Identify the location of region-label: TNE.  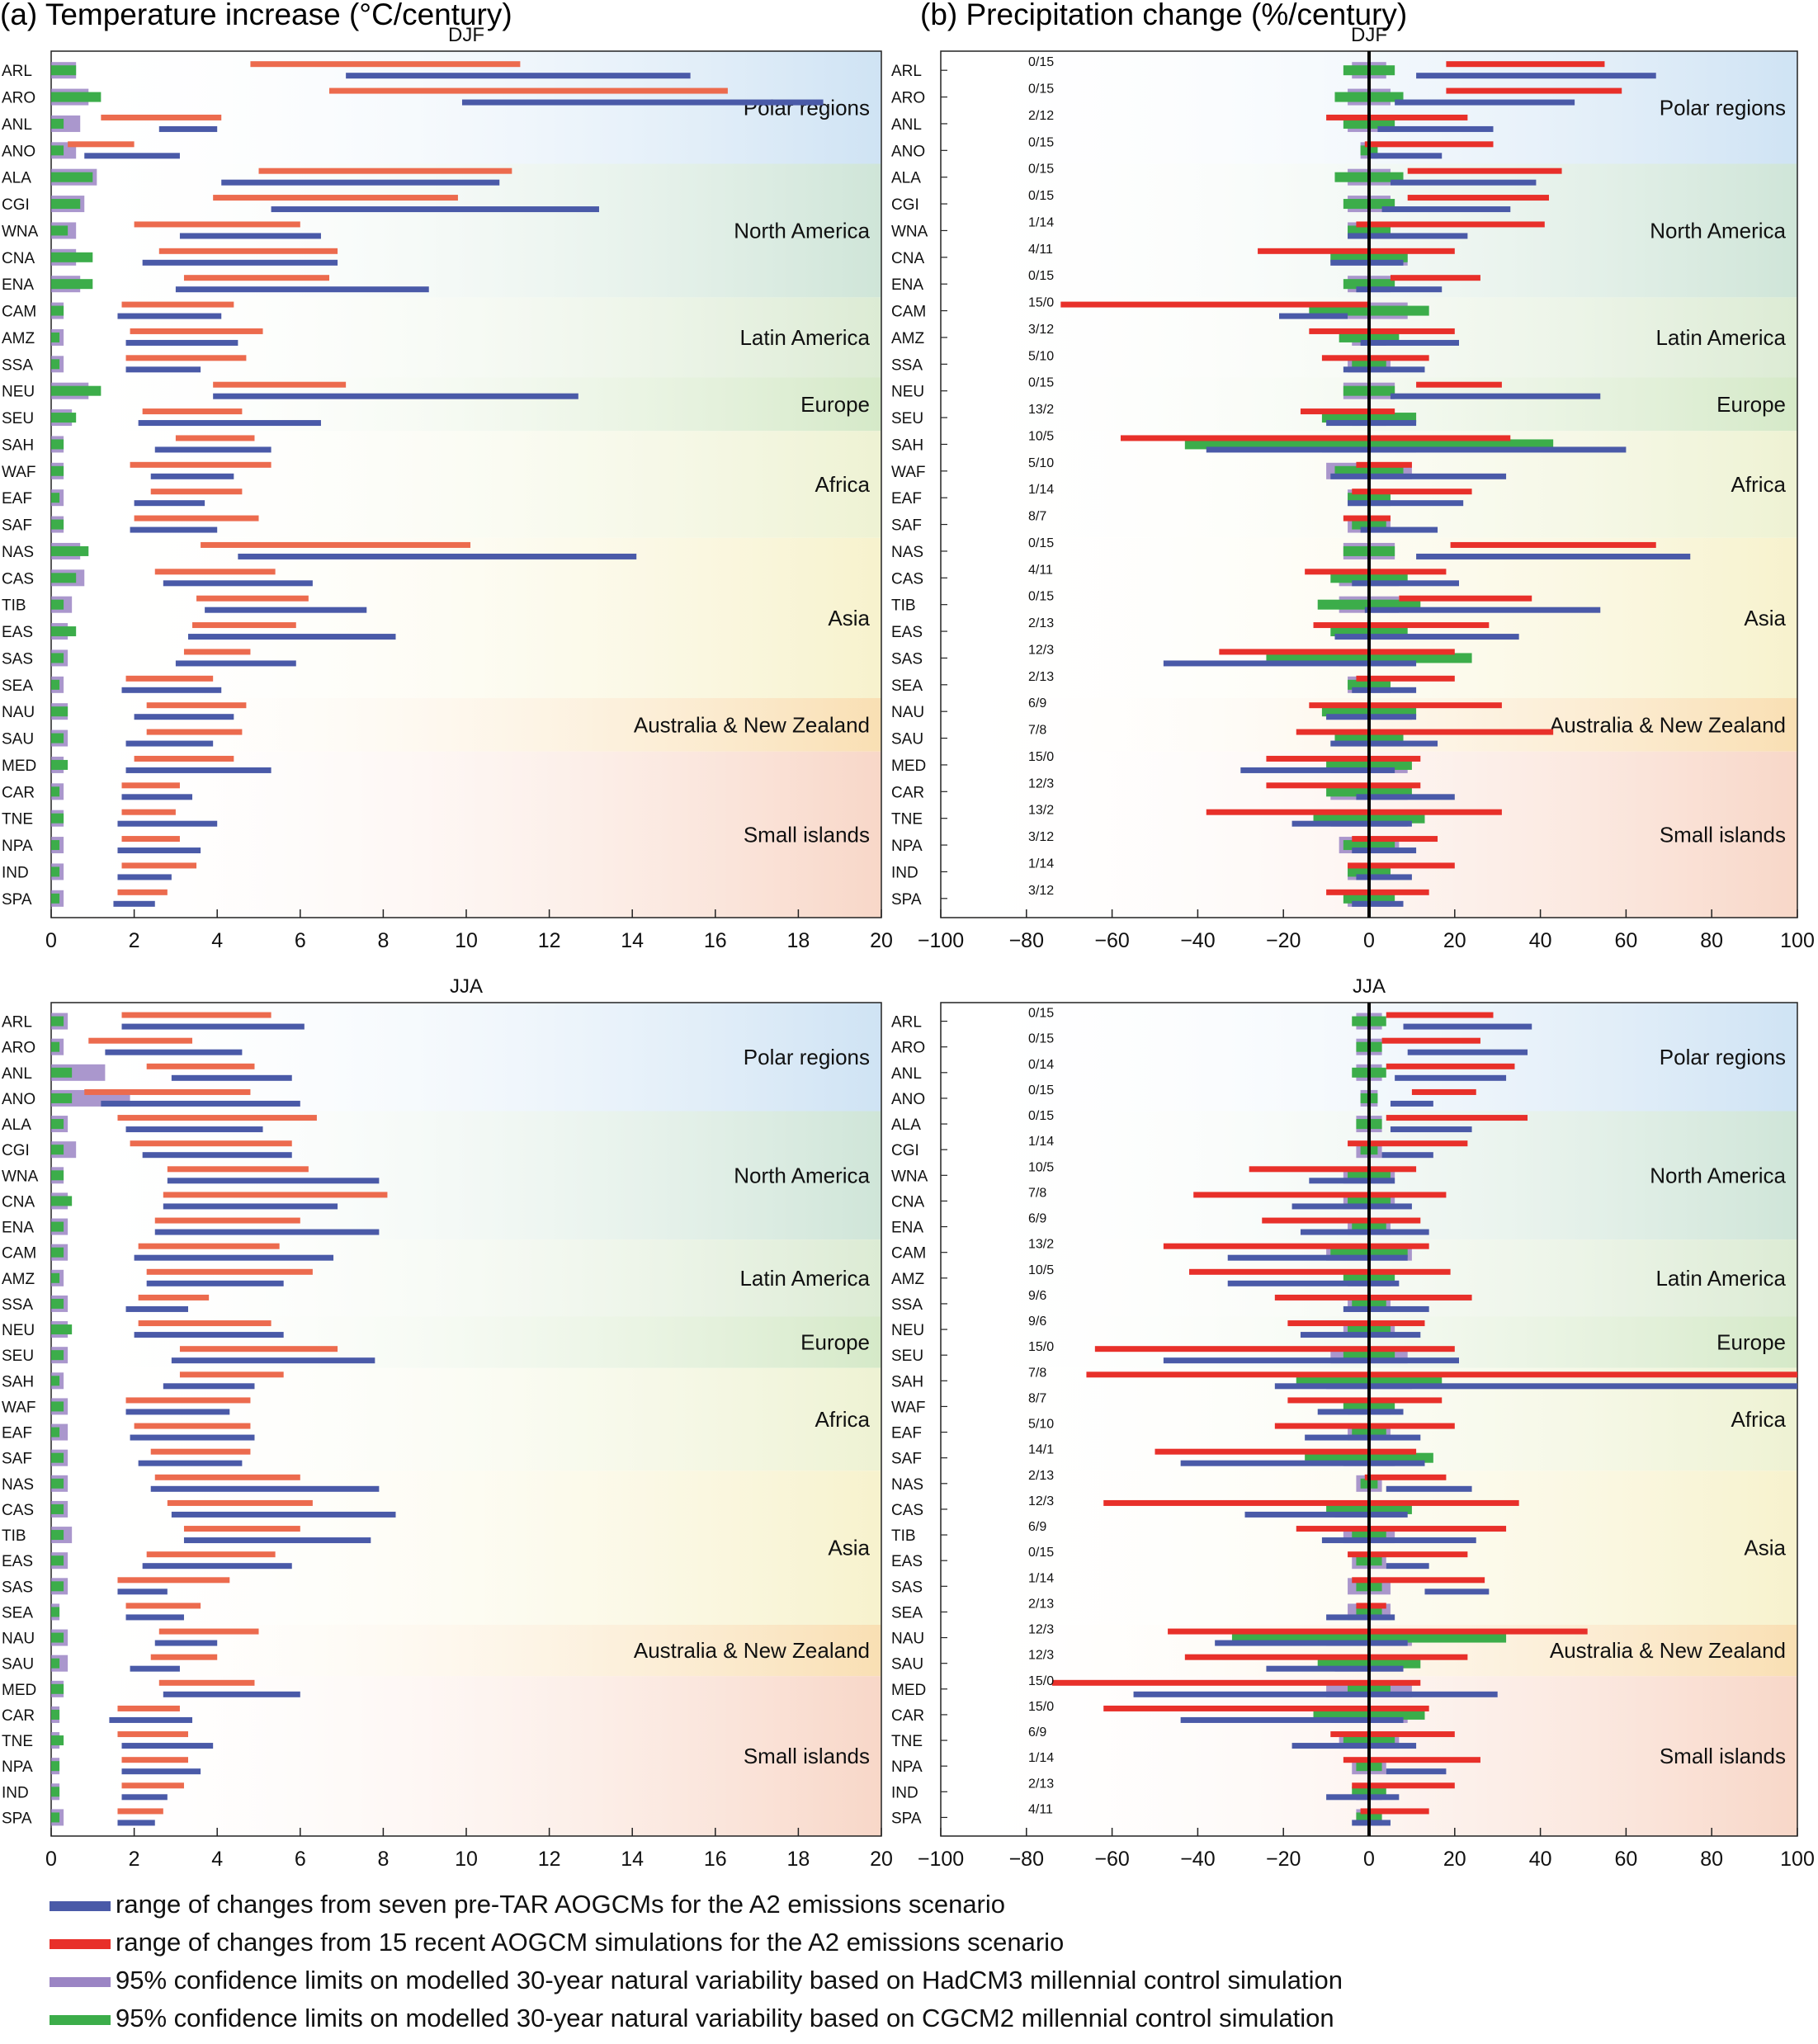
(907, 1741).